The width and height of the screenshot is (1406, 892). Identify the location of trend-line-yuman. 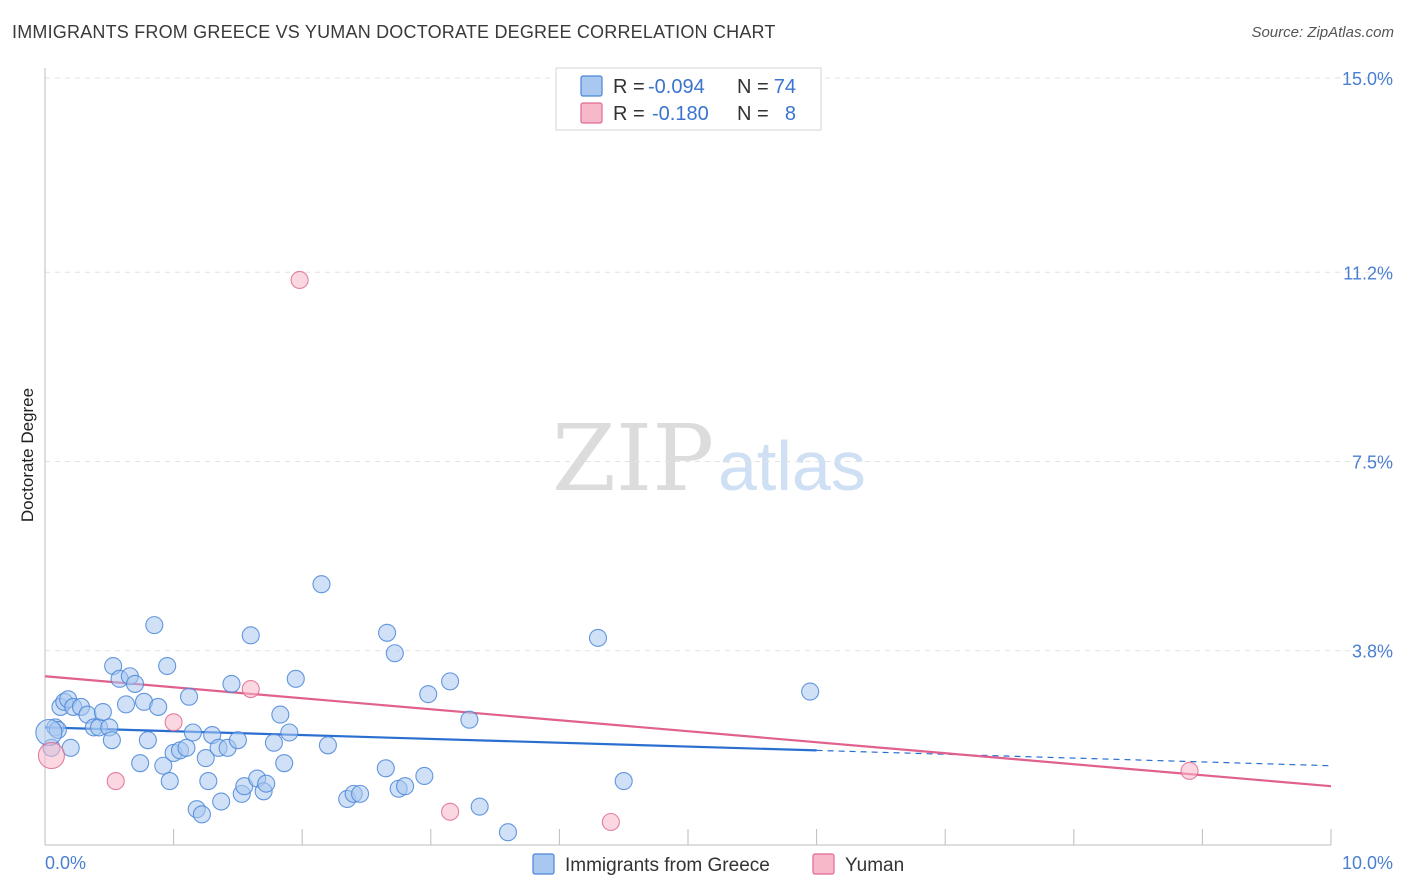
(688, 731).